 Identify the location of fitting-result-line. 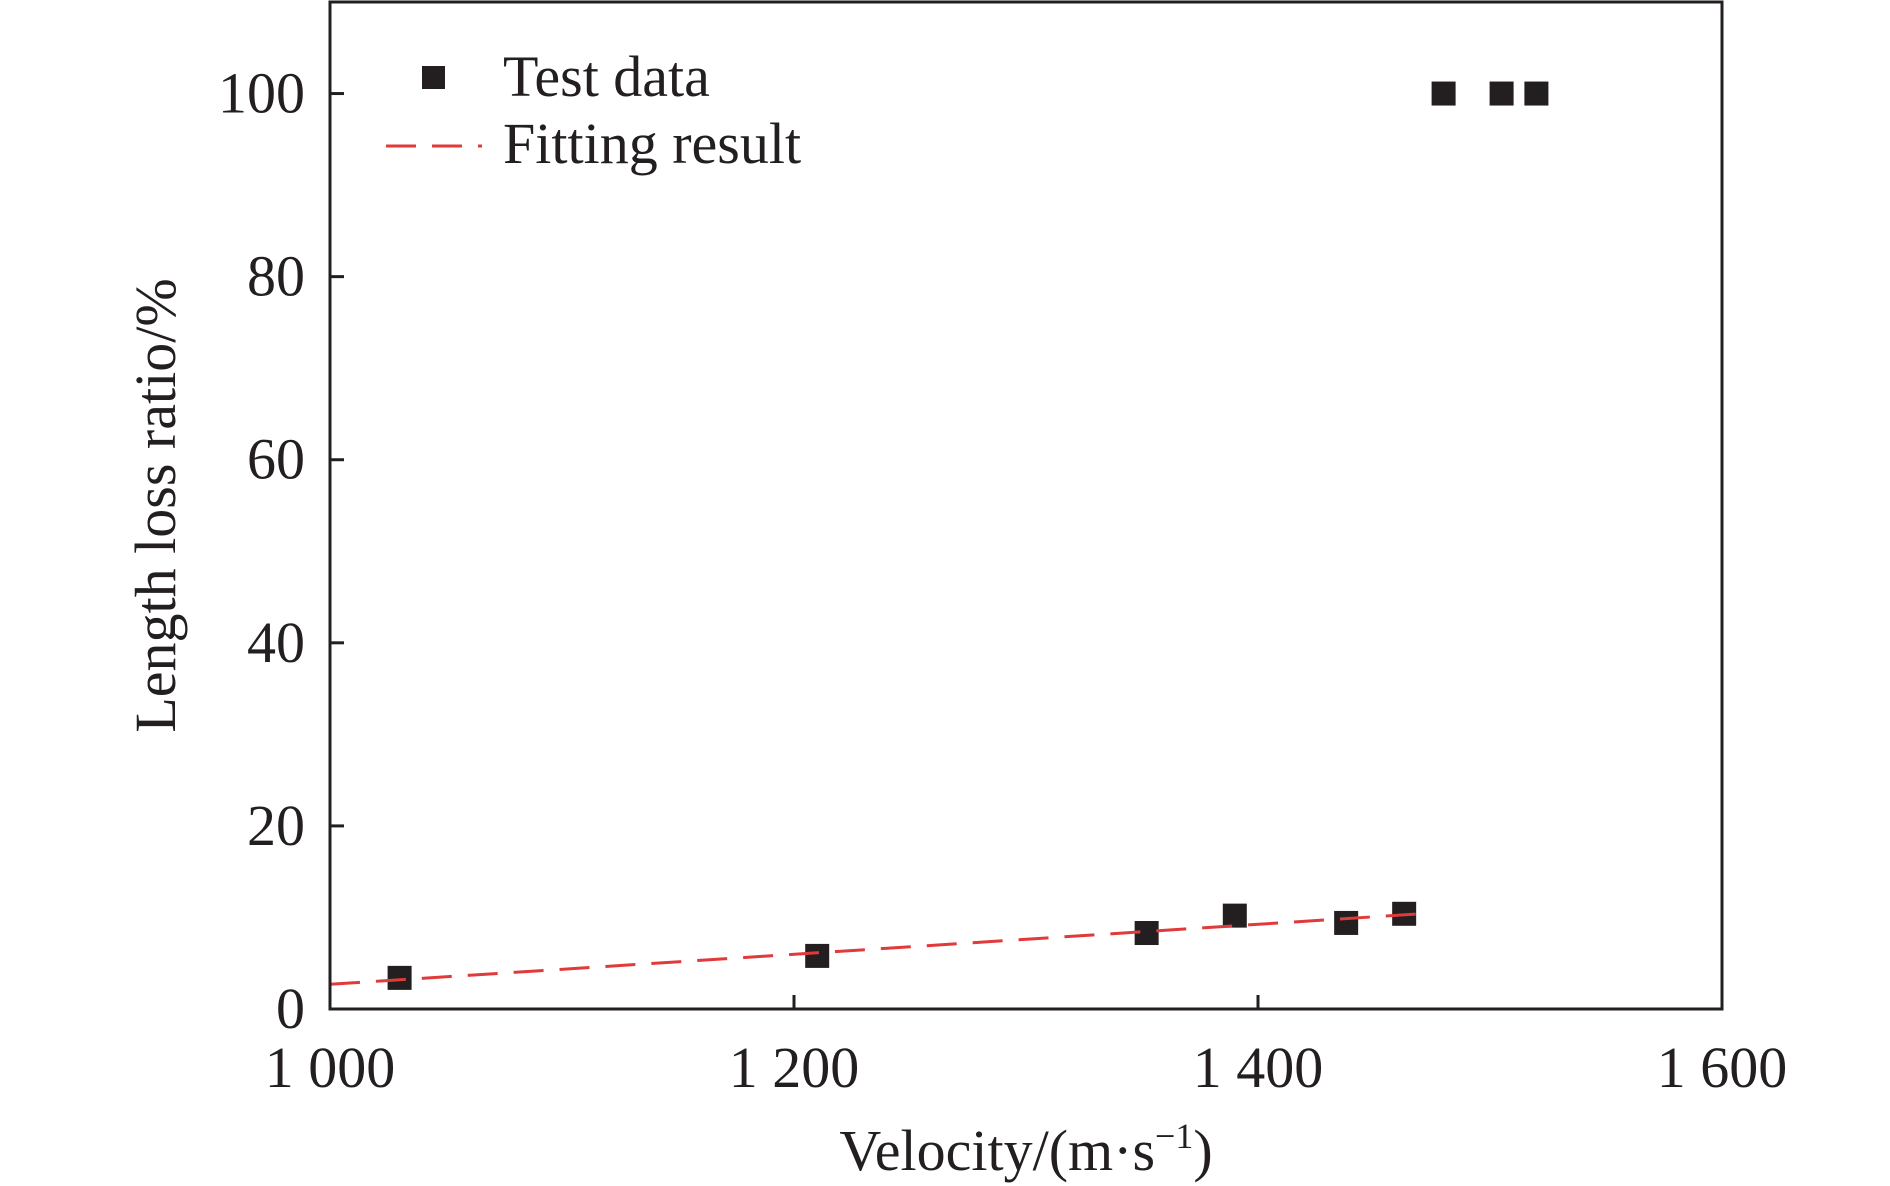
(875, 949).